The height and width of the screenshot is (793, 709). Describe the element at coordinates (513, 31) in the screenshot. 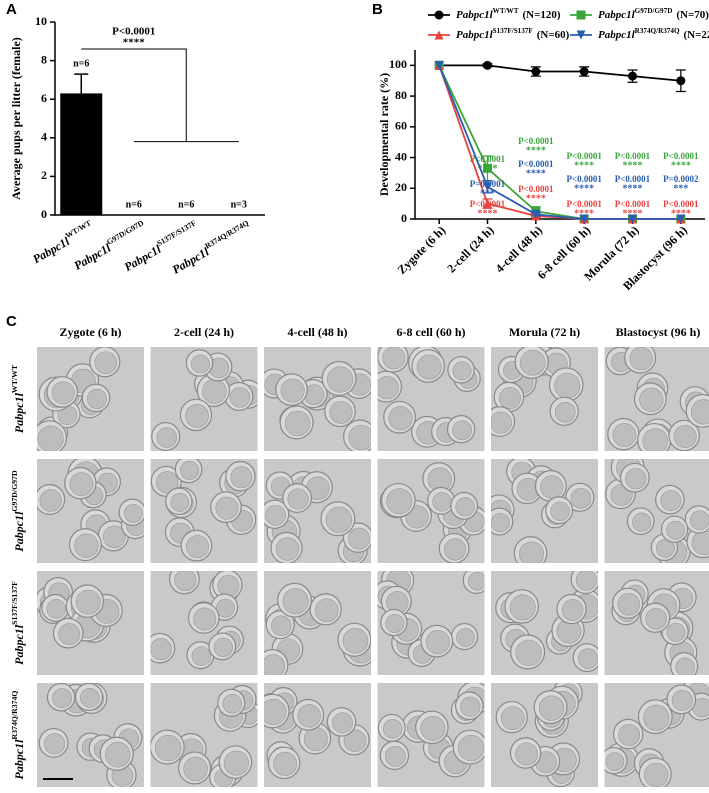

I see `allele: S137F/S137F` at that location.